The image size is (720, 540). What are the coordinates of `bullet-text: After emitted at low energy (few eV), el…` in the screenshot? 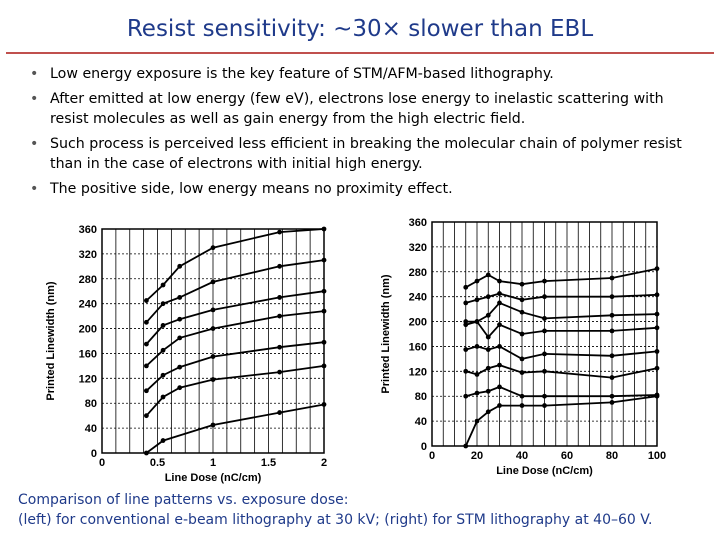 It's located at (357, 109).